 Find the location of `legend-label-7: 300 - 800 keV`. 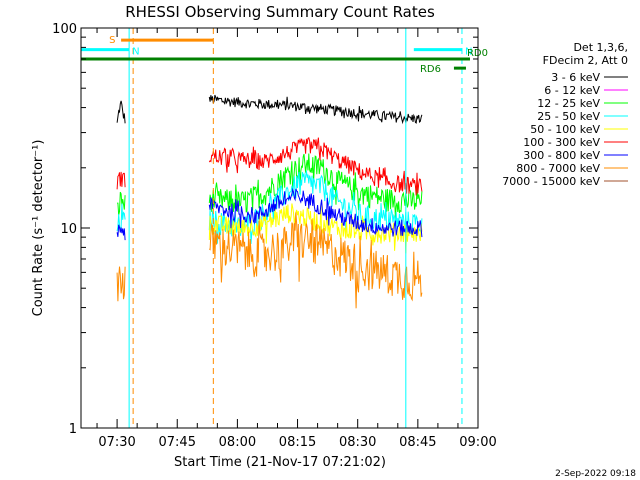

legend-label-7: 300 - 800 keV is located at coordinates (561, 155).